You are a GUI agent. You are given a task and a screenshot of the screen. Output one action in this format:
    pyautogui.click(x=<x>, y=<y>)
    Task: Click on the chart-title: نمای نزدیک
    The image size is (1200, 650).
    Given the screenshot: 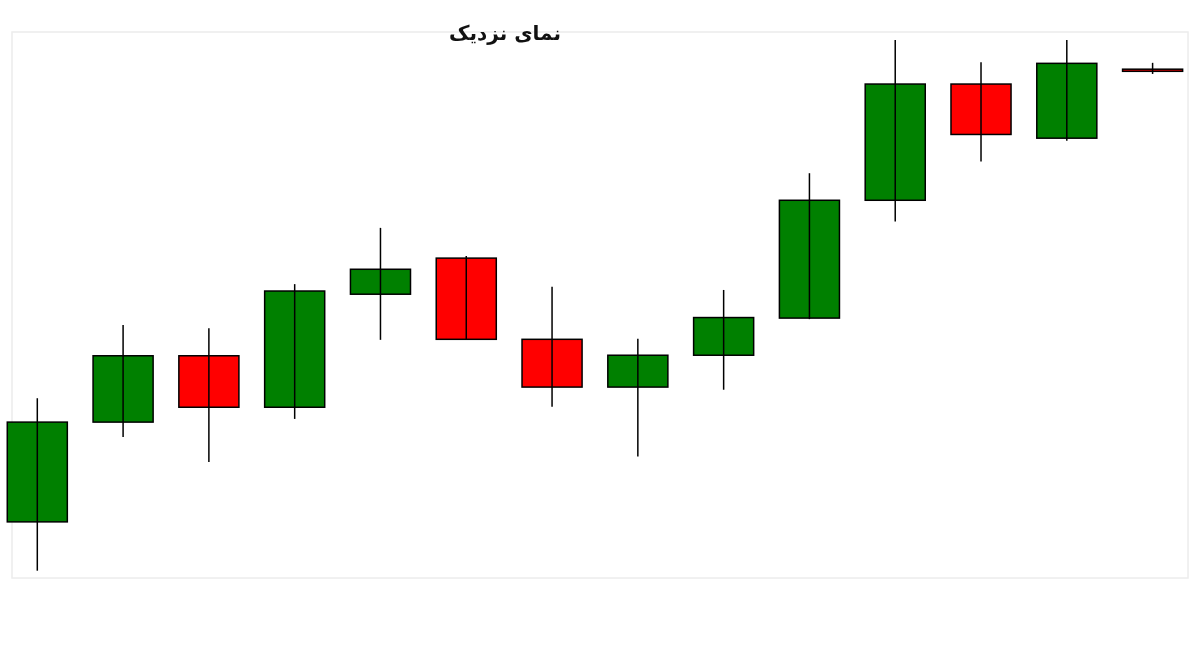 What is the action you would take?
    pyautogui.click(x=505, y=33)
    